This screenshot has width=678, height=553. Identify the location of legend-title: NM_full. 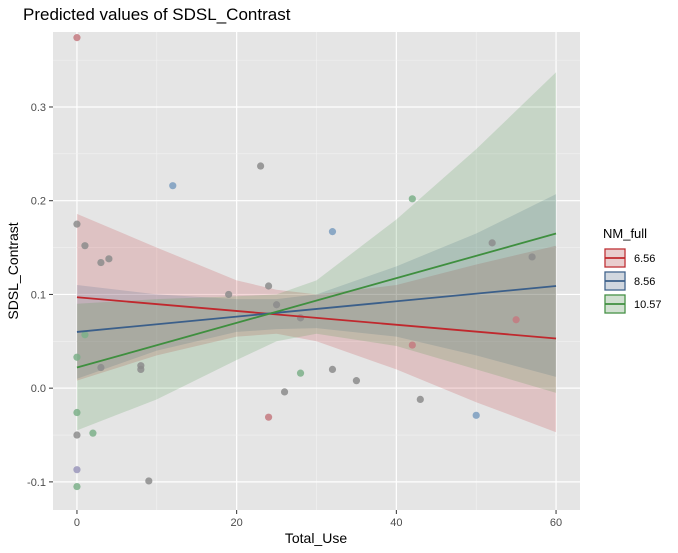
(625, 233).